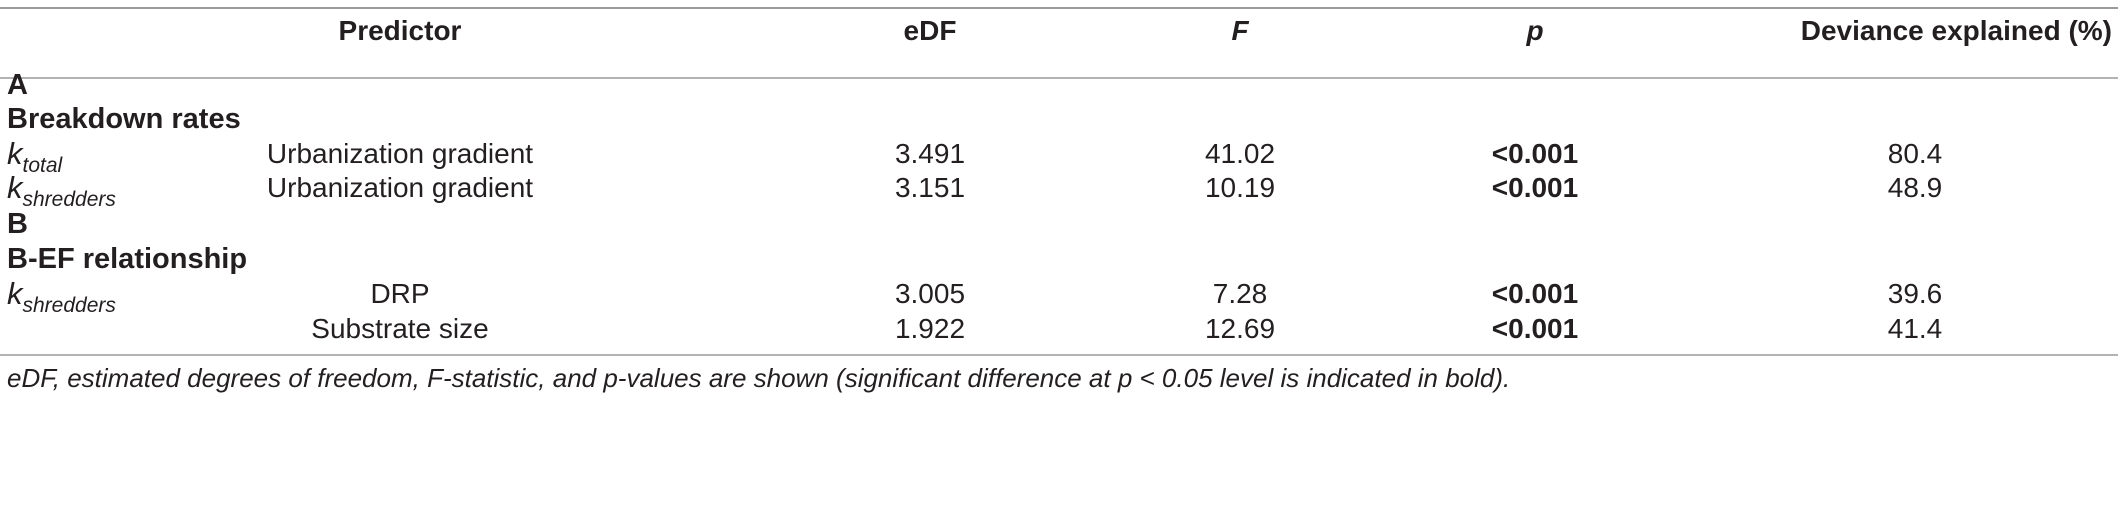 The height and width of the screenshot is (528, 2118). I want to click on f-cell: 7.28, so click(1240, 293).